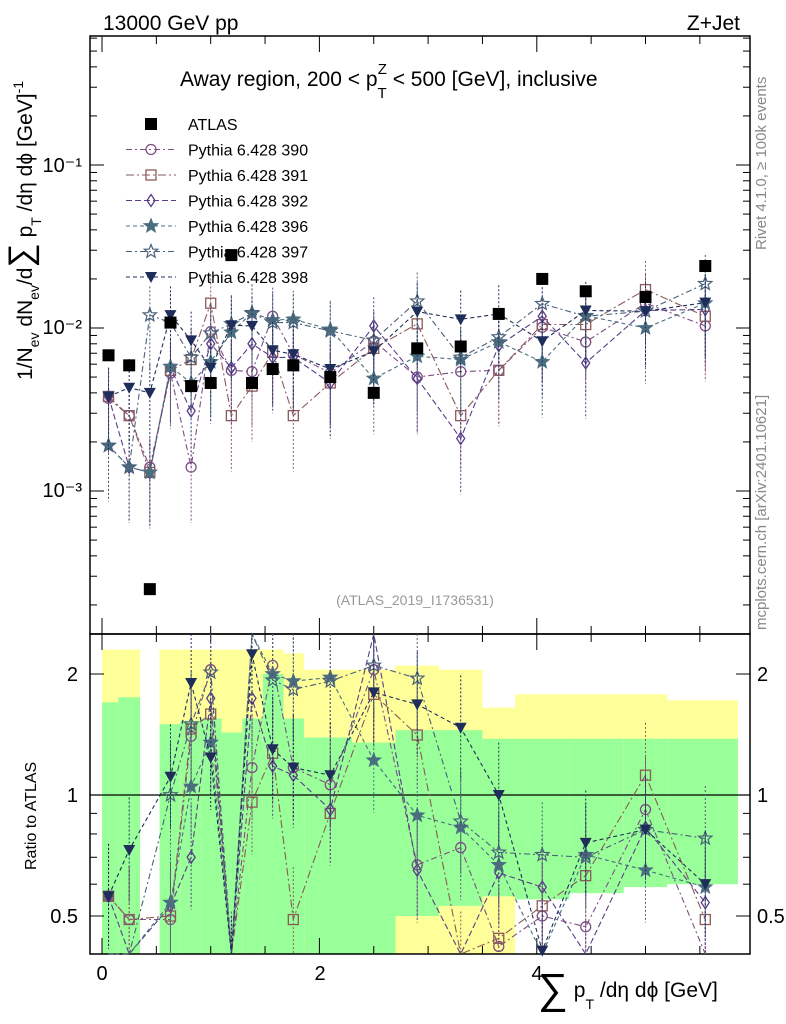  I want to click on x-tick-labels: 0 2 4, so click(319, 974).